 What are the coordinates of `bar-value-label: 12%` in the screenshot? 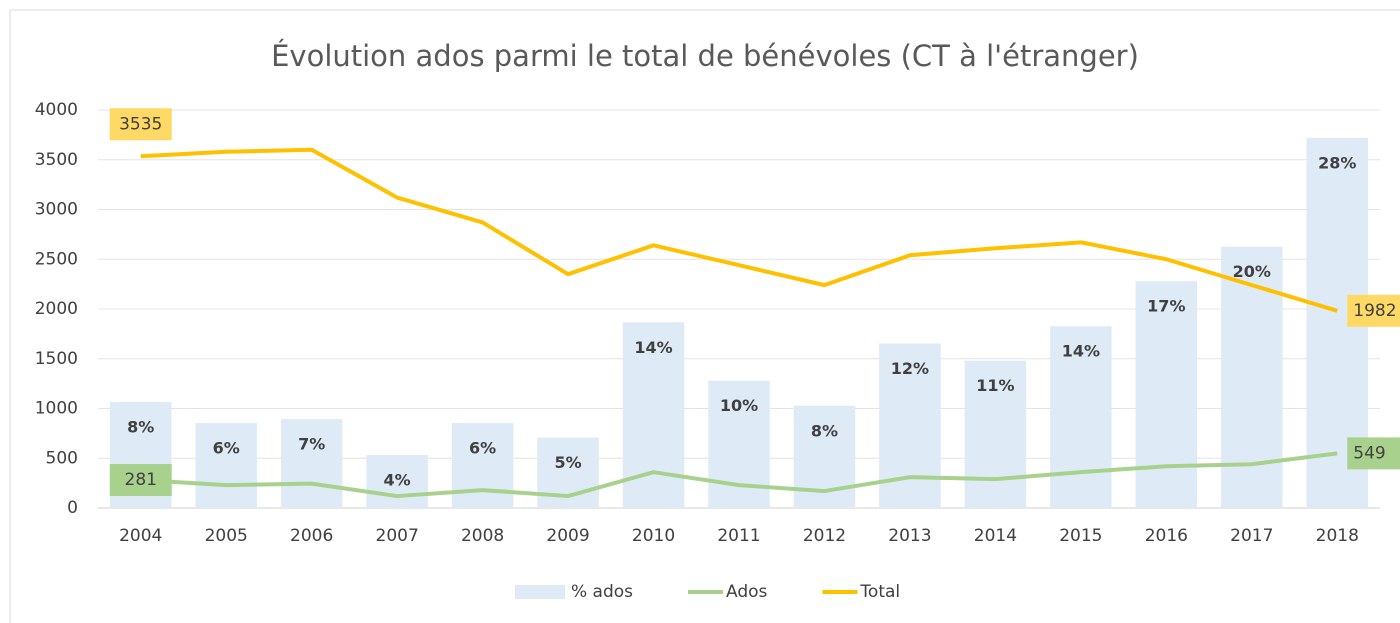 It's located at (910, 368).